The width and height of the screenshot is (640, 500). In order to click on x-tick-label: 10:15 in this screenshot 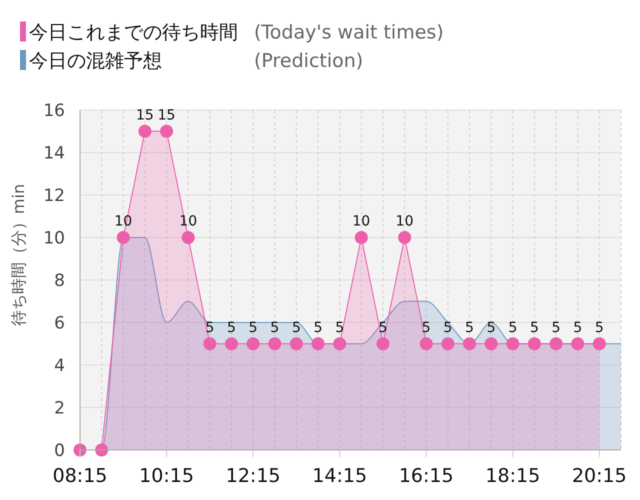, I will do `click(166, 476)`.